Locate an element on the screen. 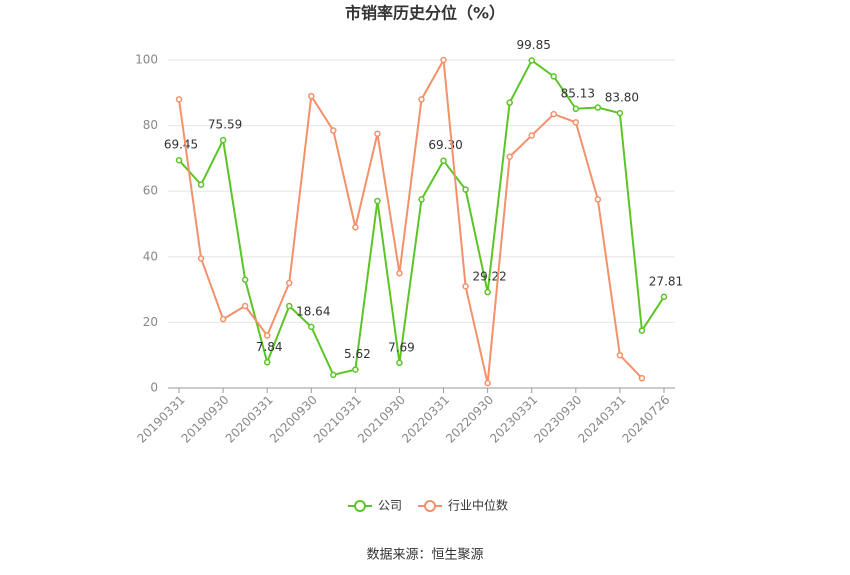 This screenshot has height=575, width=850. data-label: 7.69 is located at coordinates (401, 347).